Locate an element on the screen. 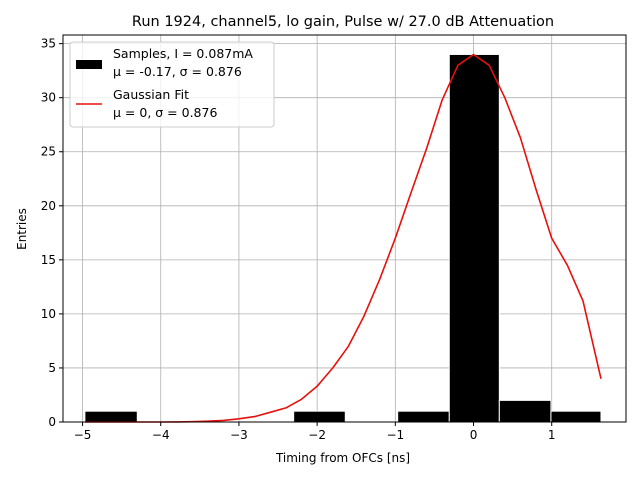 Image resolution: width=640 pixels, height=480 pixels. y-tick-label-1: 5 is located at coordinates (52, 368).